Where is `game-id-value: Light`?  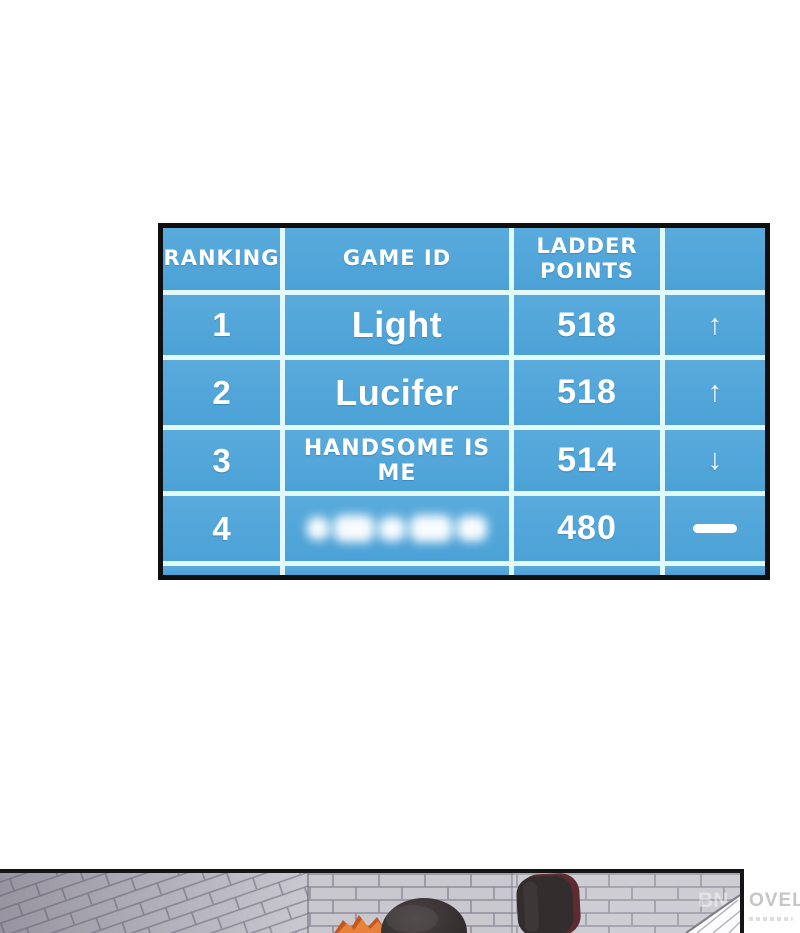
game-id-value: Light is located at coordinates (397, 325).